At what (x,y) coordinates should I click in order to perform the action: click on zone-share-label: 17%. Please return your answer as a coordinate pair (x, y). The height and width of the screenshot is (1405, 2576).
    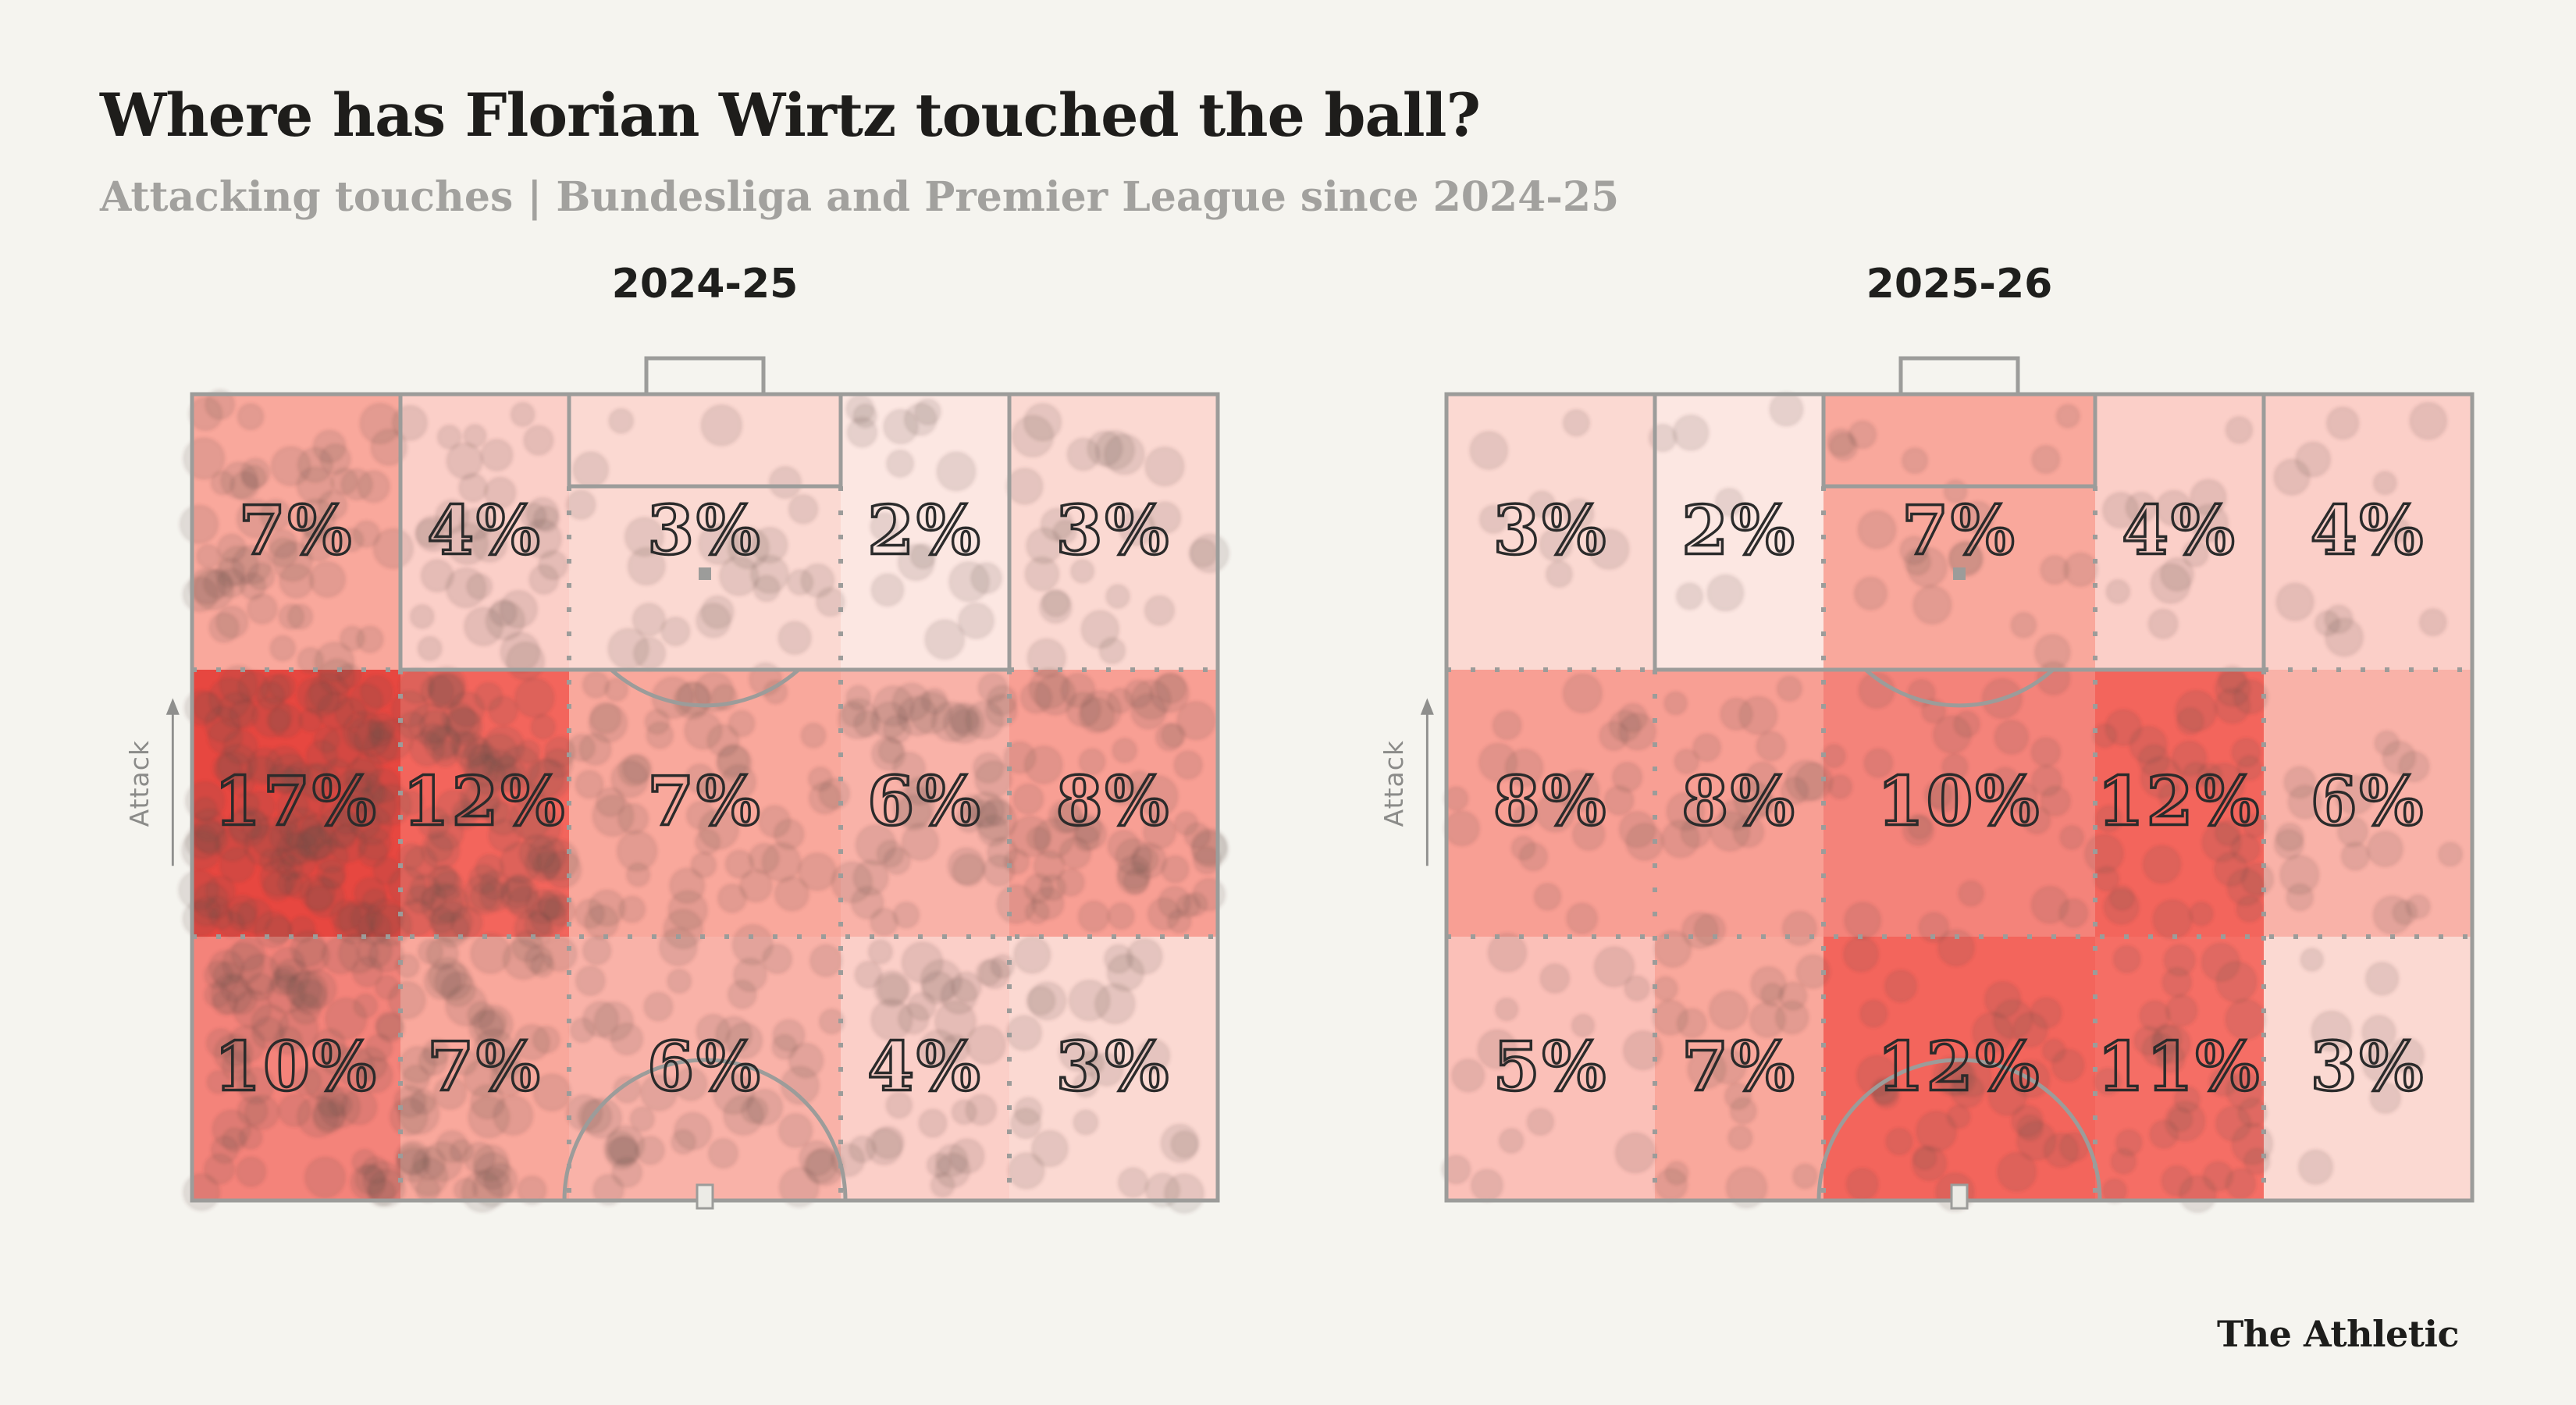
    Looking at the image, I should click on (296, 802).